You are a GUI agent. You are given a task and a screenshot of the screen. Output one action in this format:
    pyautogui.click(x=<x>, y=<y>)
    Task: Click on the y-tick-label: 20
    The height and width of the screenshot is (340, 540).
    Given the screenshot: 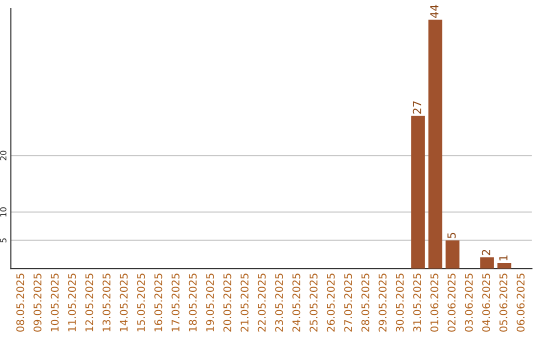 What is the action you would take?
    pyautogui.click(x=3, y=155)
    